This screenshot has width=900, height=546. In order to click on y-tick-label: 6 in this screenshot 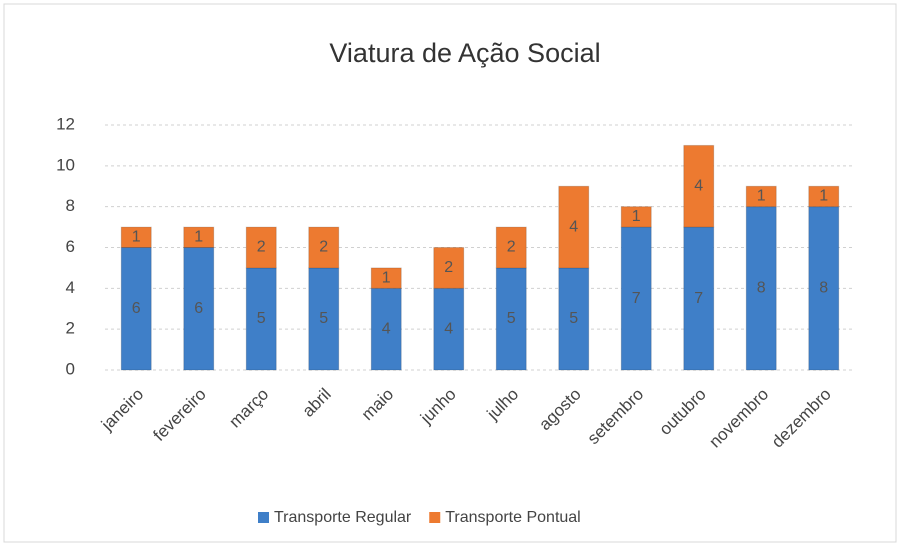, I will do `click(70, 246)`.